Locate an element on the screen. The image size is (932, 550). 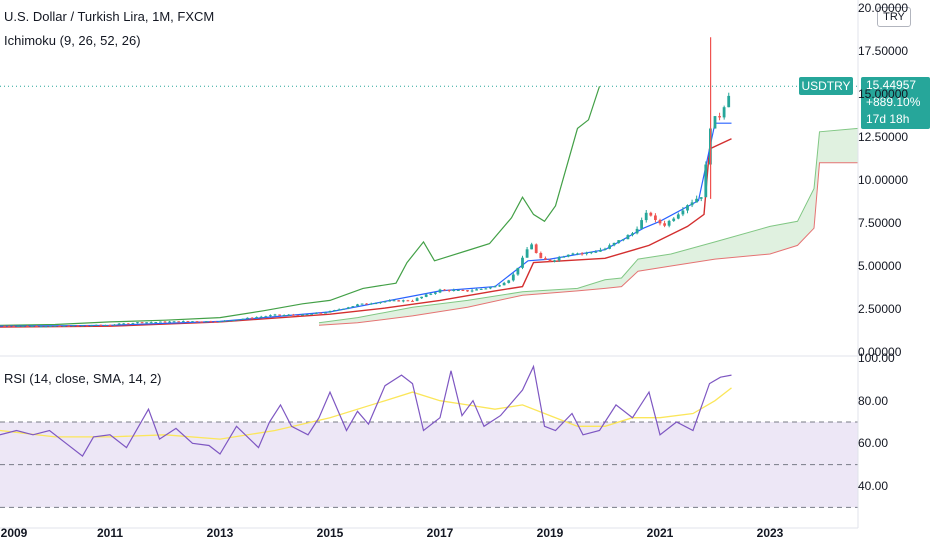
price-tick-label: 20.00000 is located at coordinates (883, 8).